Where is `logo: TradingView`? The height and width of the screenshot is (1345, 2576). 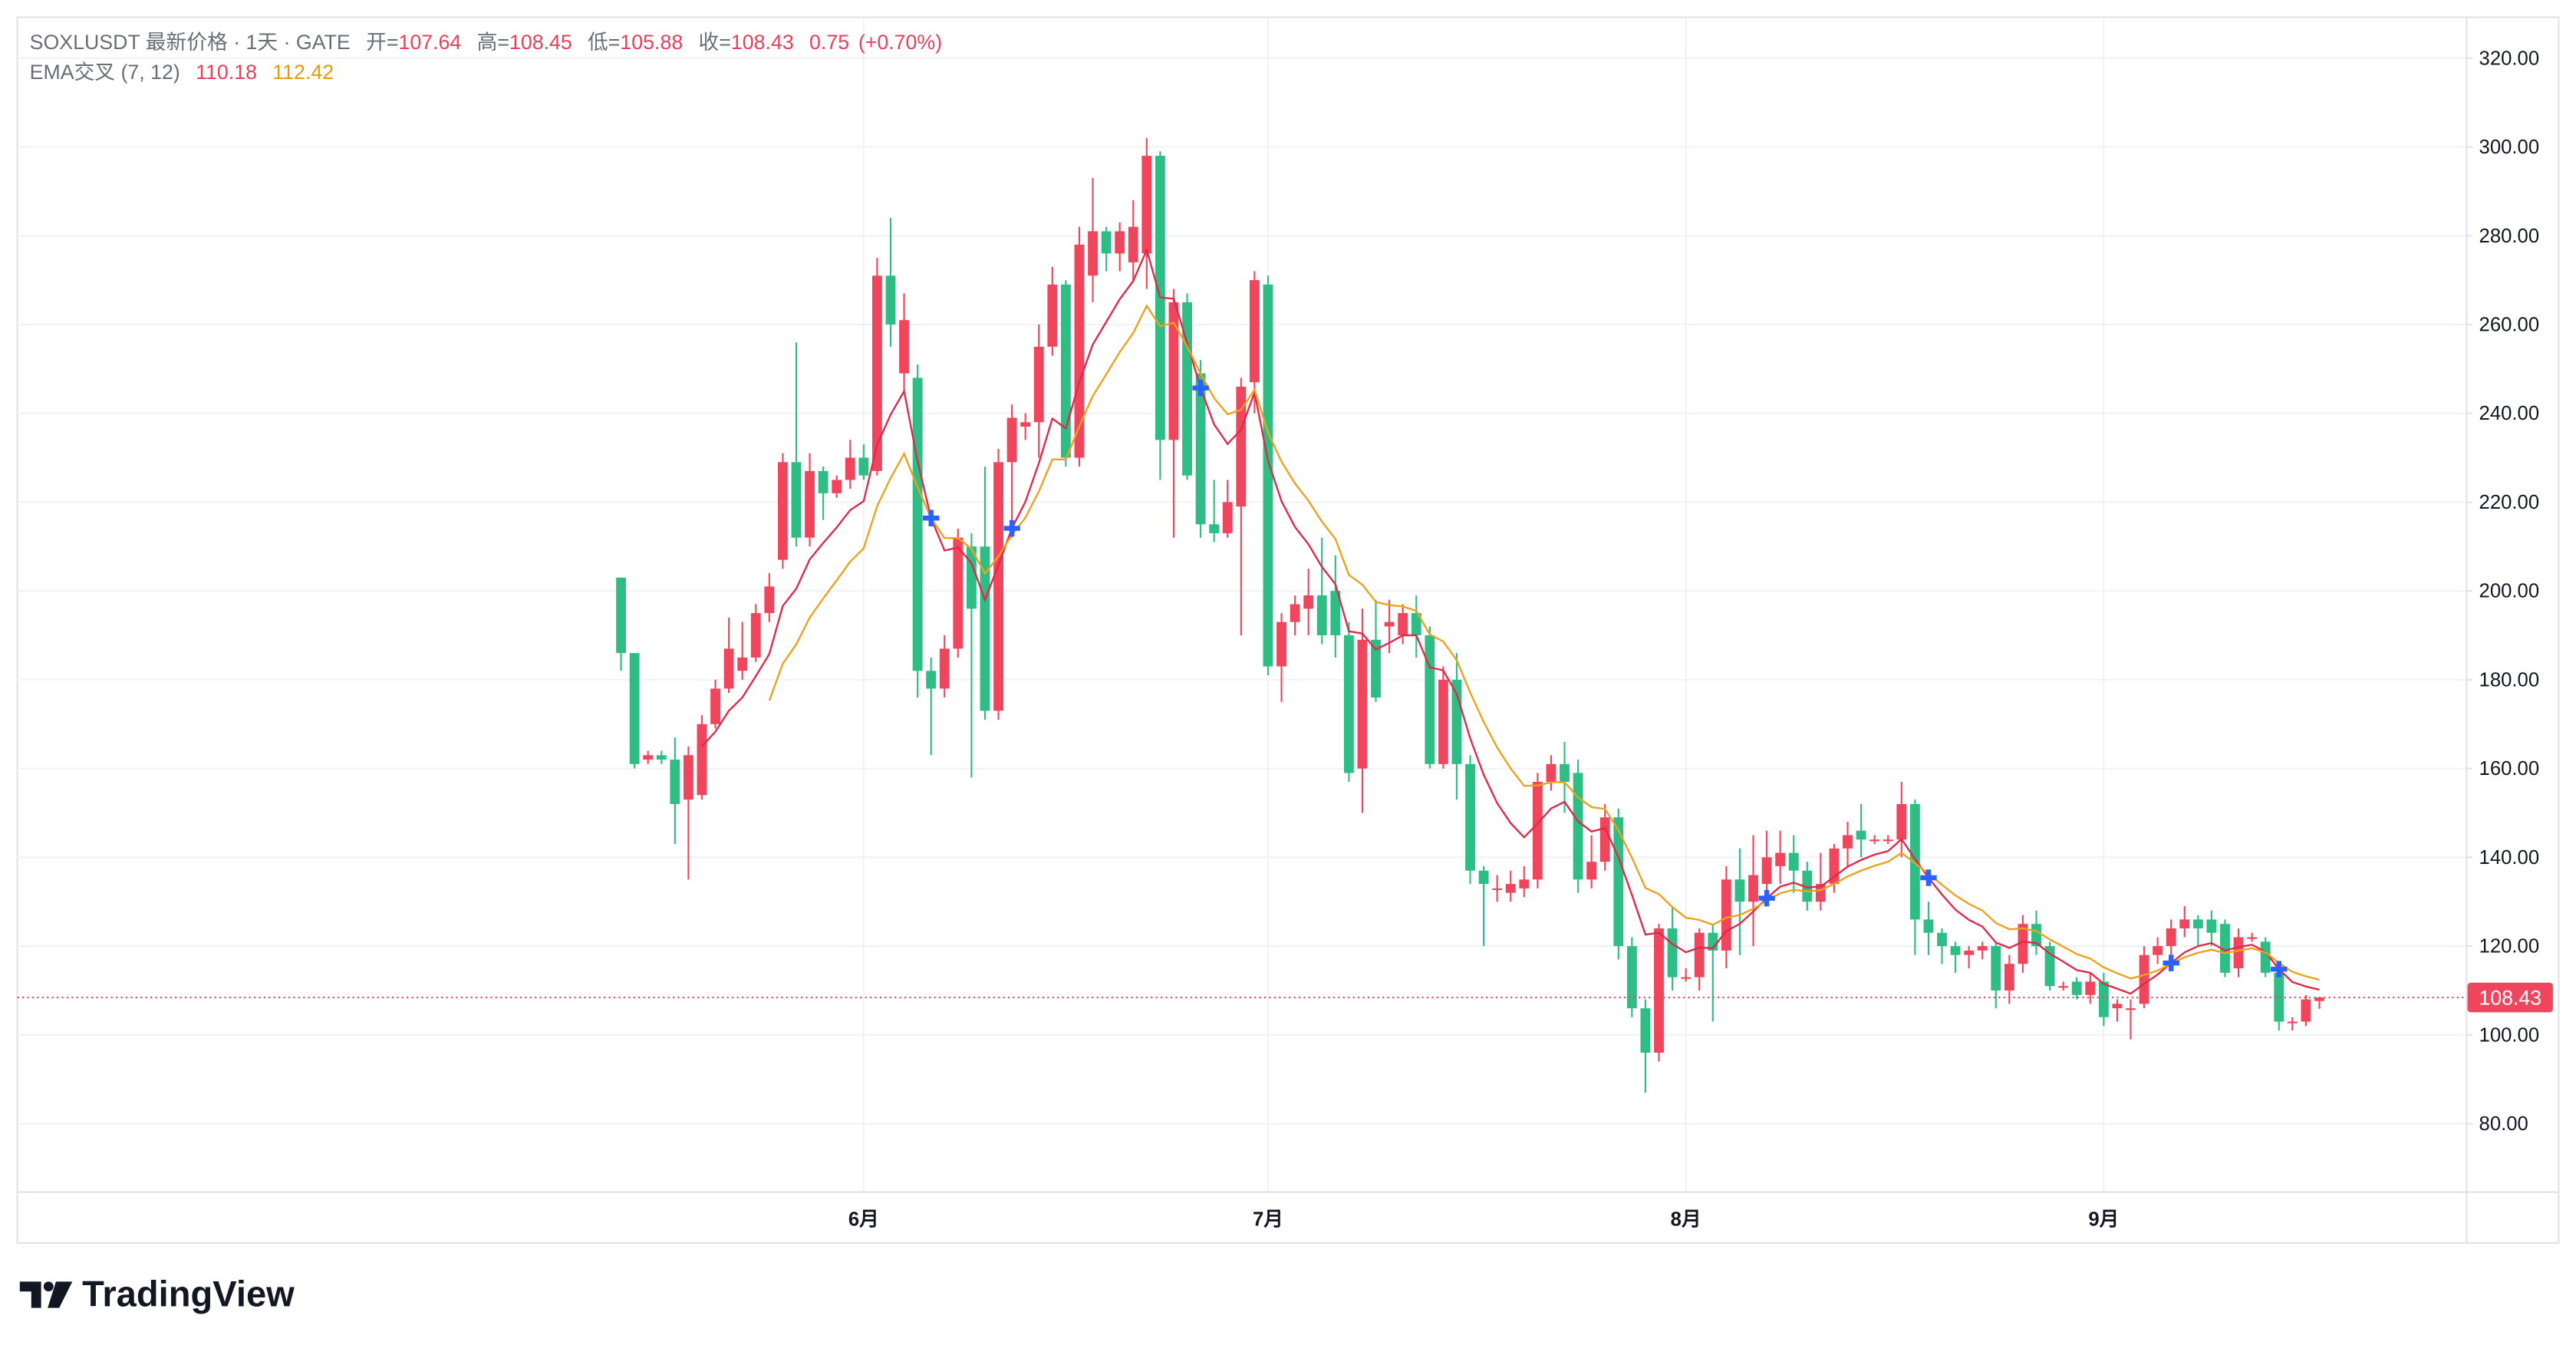
logo: TradingView is located at coordinates (157, 1293).